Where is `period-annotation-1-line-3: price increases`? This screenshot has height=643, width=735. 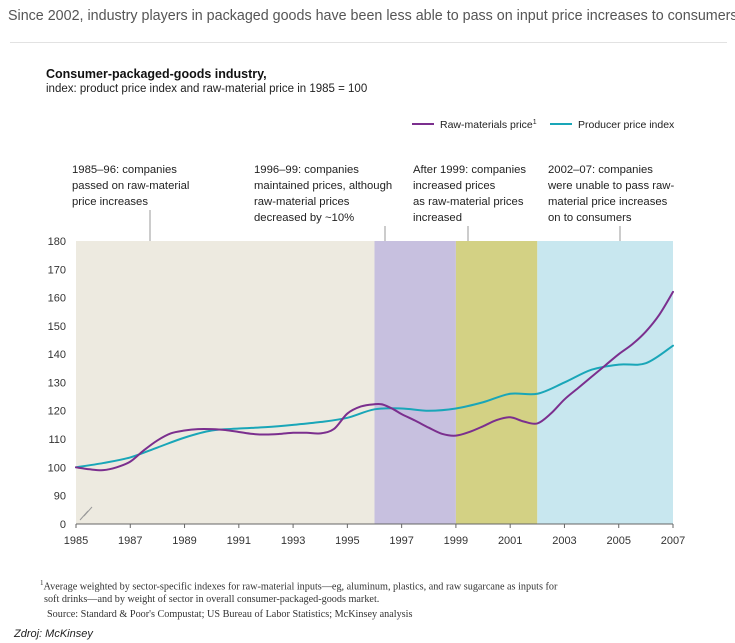
period-annotation-1-line-3: price increases is located at coordinates (110, 202).